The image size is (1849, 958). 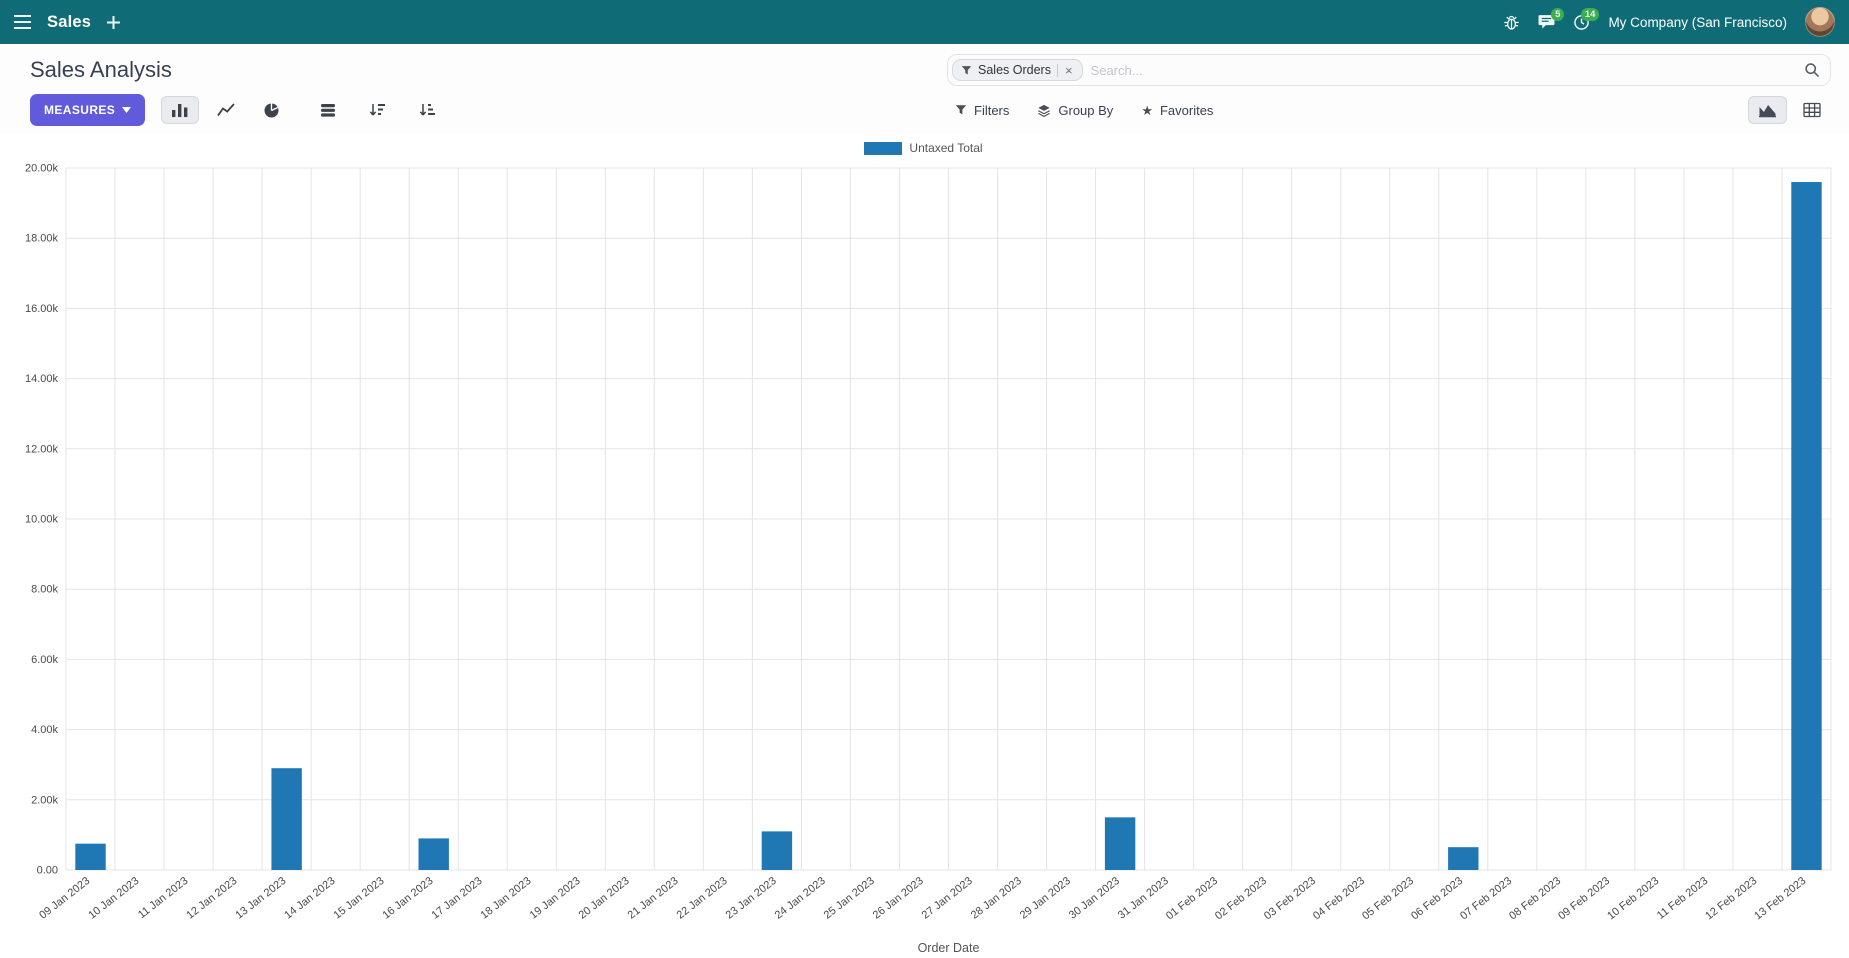 What do you see at coordinates (113, 898) in the screenshot?
I see `svg-text: 10 Jan 2023` at bounding box center [113, 898].